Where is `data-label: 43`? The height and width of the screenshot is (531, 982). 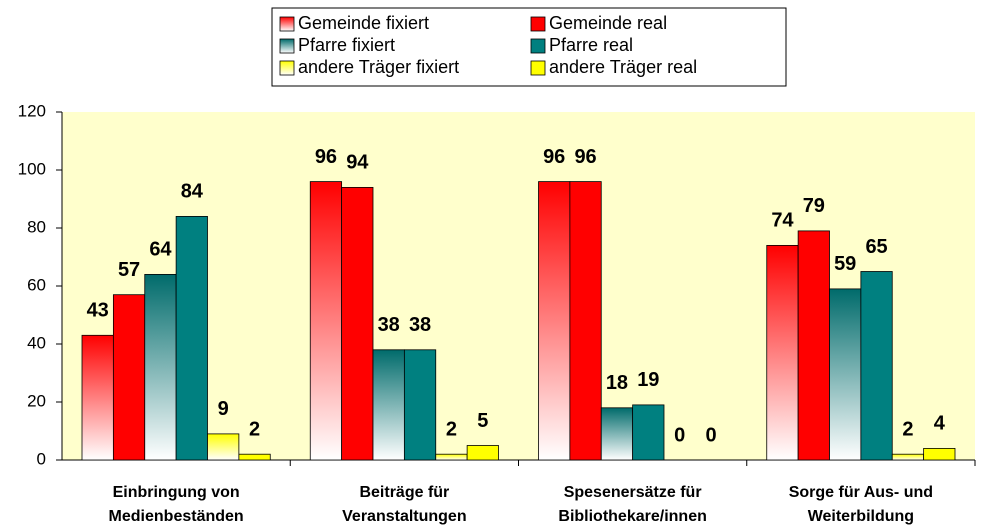
data-label: 43 is located at coordinates (98, 311).